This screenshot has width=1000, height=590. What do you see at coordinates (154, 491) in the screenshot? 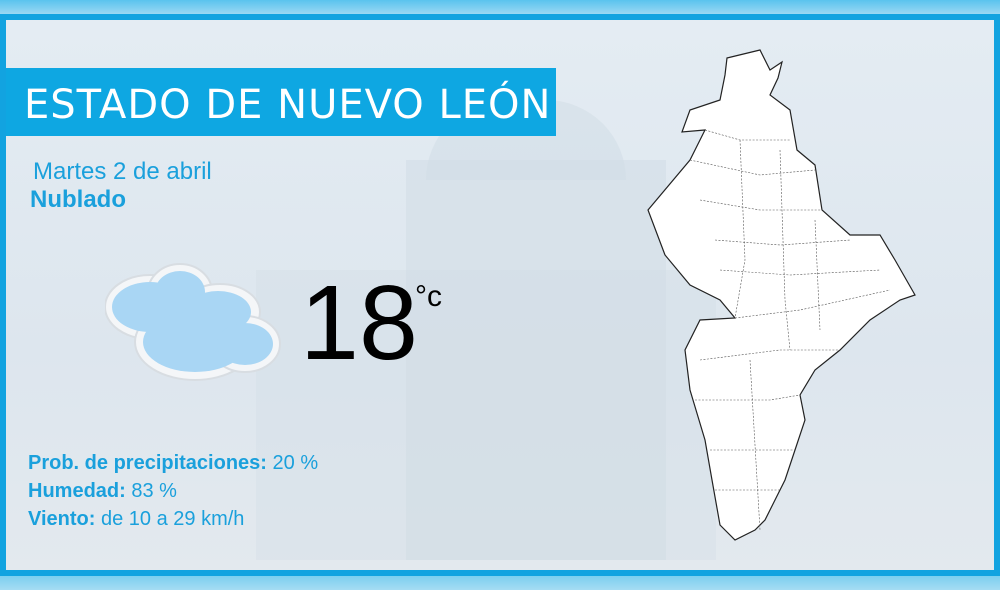
I see `humidity-value: 83 %` at bounding box center [154, 491].